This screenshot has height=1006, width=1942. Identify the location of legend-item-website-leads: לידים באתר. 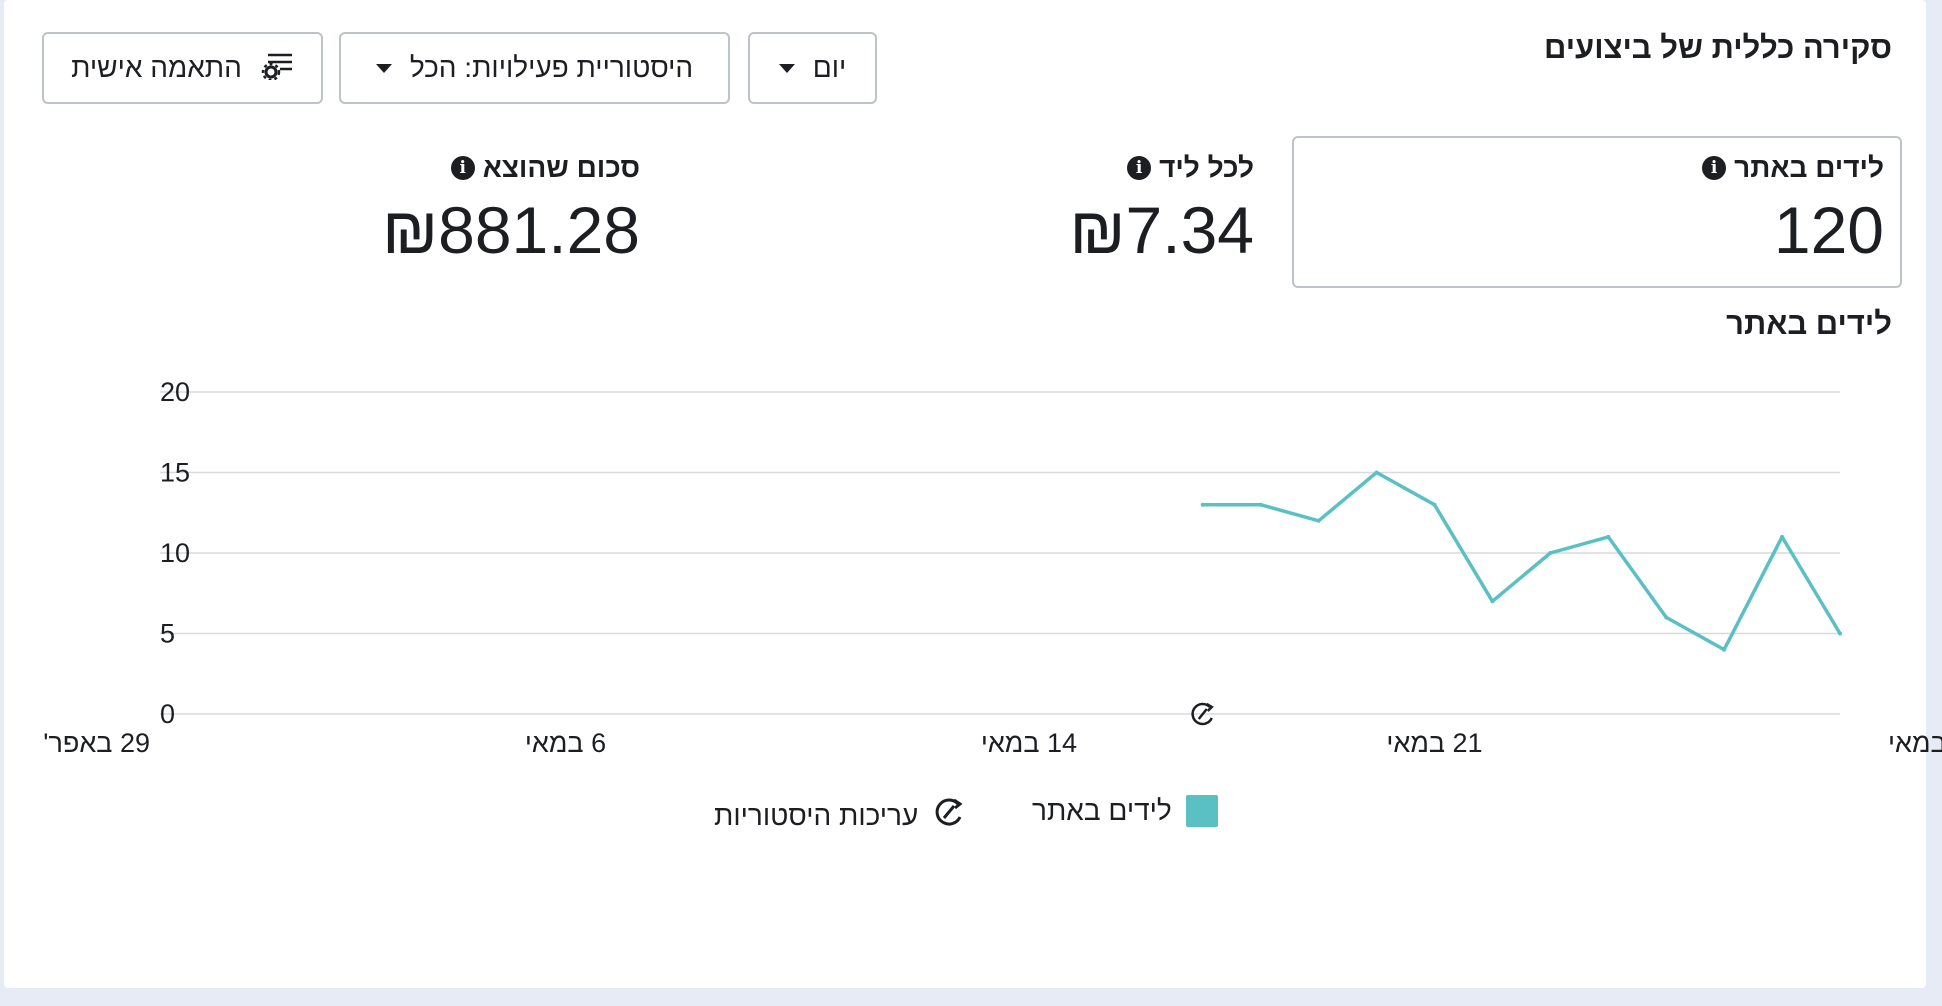
(1125, 811).